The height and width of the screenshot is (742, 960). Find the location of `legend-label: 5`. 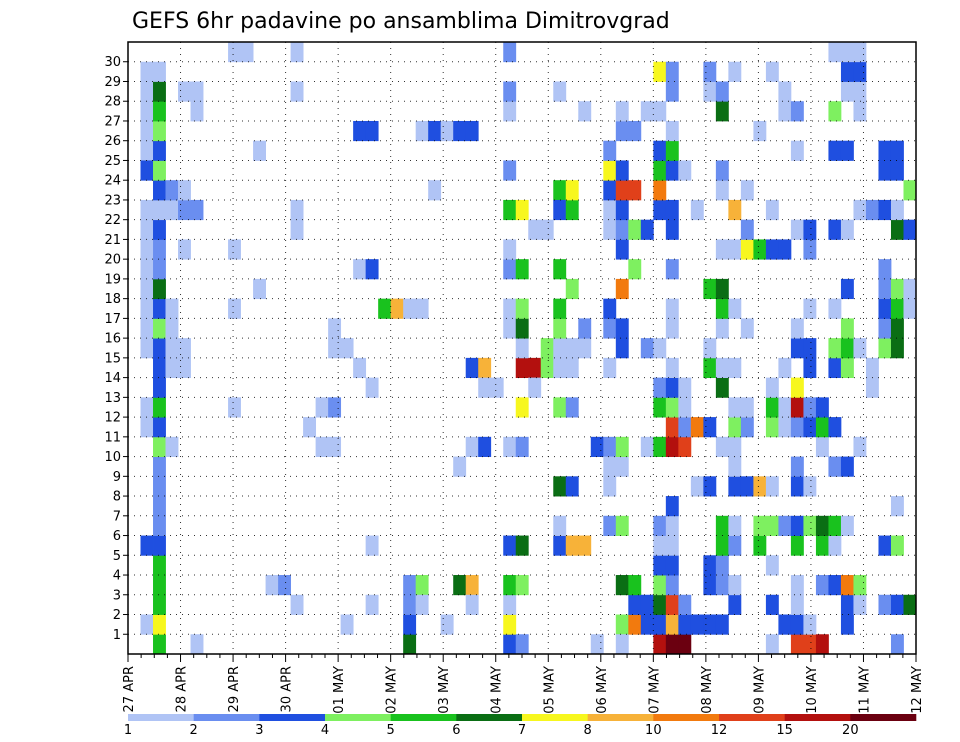

legend-label: 5 is located at coordinates (391, 730).